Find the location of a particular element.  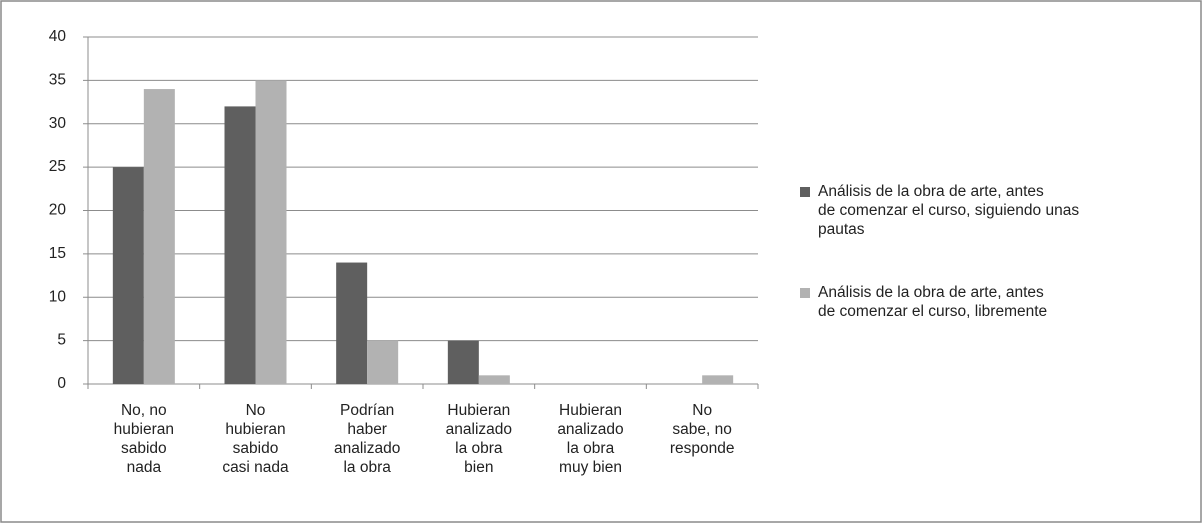

y-tick-label: 5 is located at coordinates (61, 340).